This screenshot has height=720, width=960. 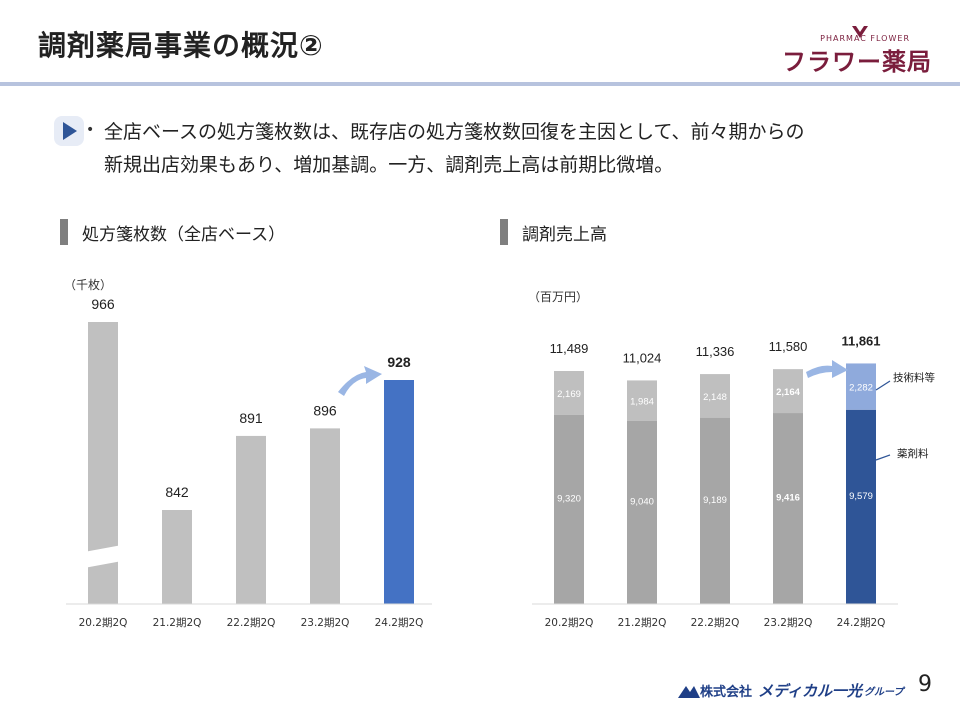 I want to click on section-heading-sales: 調剤売上高, so click(x=553, y=232).